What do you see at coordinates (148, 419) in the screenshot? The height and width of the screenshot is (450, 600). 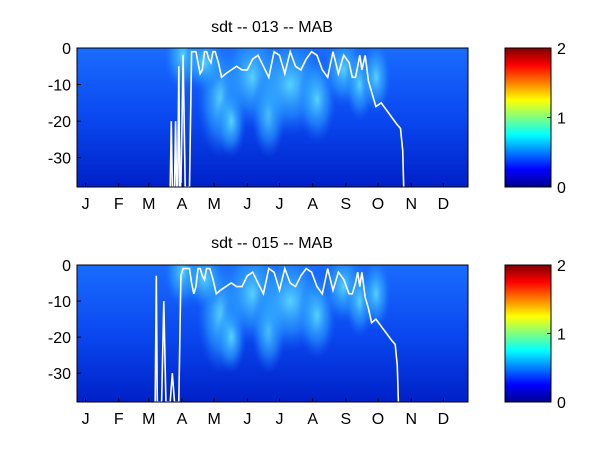 I see `x-tick-label-2-2: M` at bounding box center [148, 419].